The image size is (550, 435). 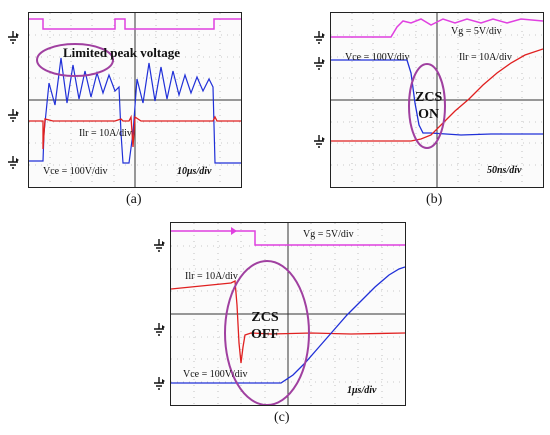 I want to click on timebase-label-b: 50ns/div, so click(x=504, y=170).